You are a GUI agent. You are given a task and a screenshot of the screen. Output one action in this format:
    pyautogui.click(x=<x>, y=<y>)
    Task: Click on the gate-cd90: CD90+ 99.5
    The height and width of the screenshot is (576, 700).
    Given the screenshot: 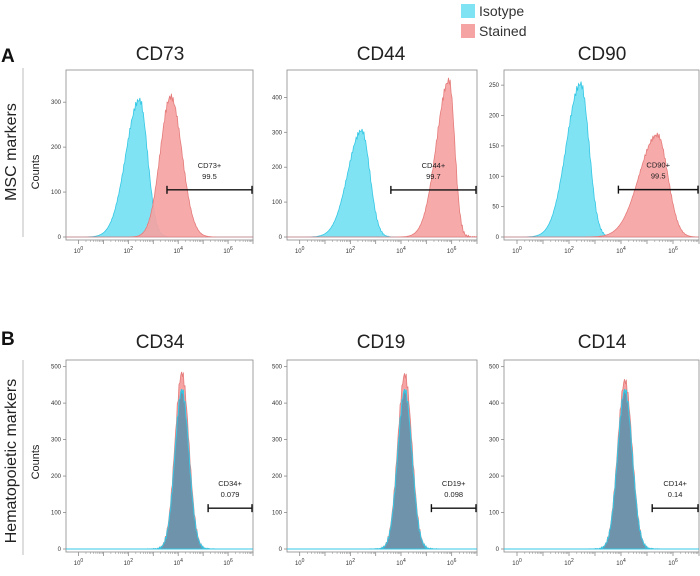 What is the action you would take?
    pyautogui.click(x=658, y=177)
    